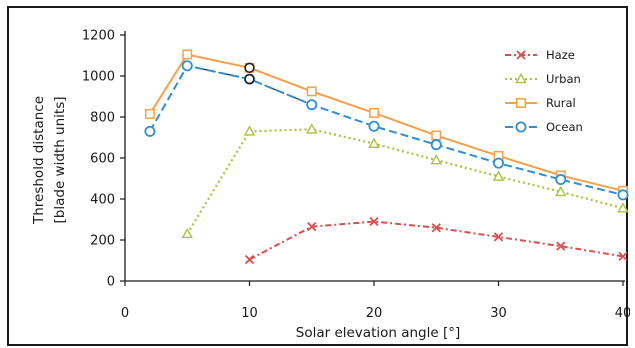 The width and height of the screenshot is (635, 348). What do you see at coordinates (436, 240) in the screenshot?
I see `series-haze` at bounding box center [436, 240].